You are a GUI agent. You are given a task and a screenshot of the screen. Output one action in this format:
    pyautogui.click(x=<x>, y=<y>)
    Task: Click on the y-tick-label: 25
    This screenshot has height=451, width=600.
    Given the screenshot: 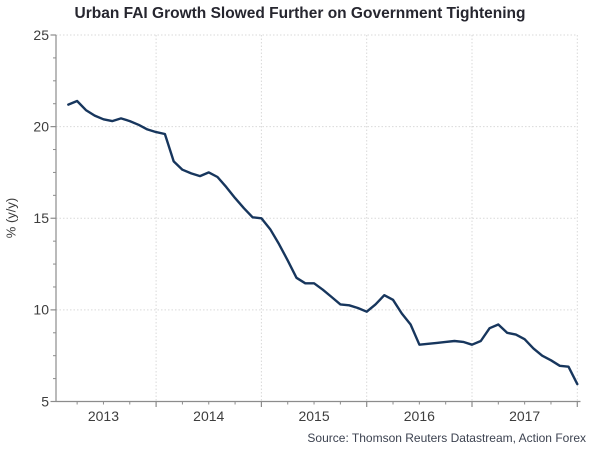 What is the action you would take?
    pyautogui.click(x=41, y=35)
    